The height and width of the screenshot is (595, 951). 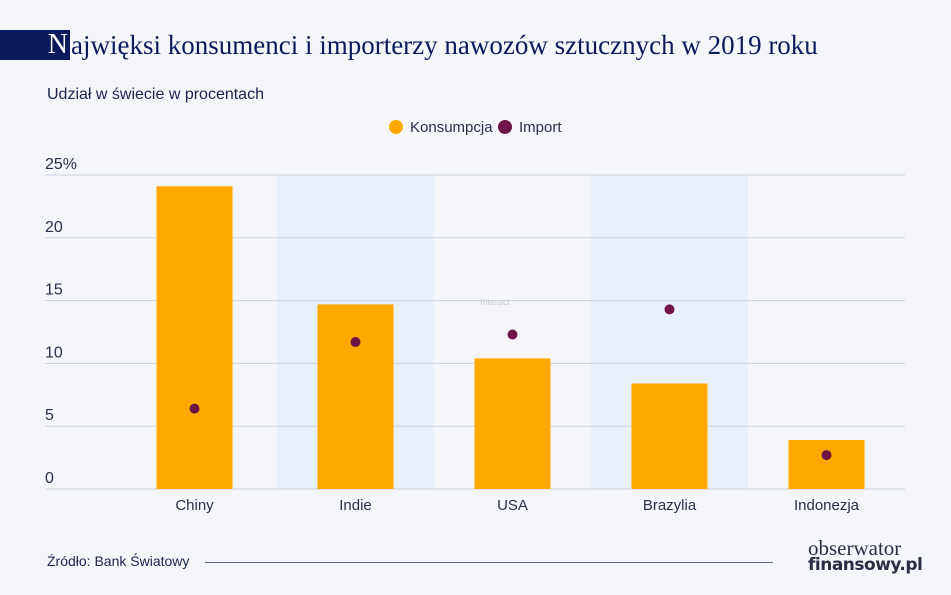 I want to click on bar-brazylia, so click(x=669, y=436).